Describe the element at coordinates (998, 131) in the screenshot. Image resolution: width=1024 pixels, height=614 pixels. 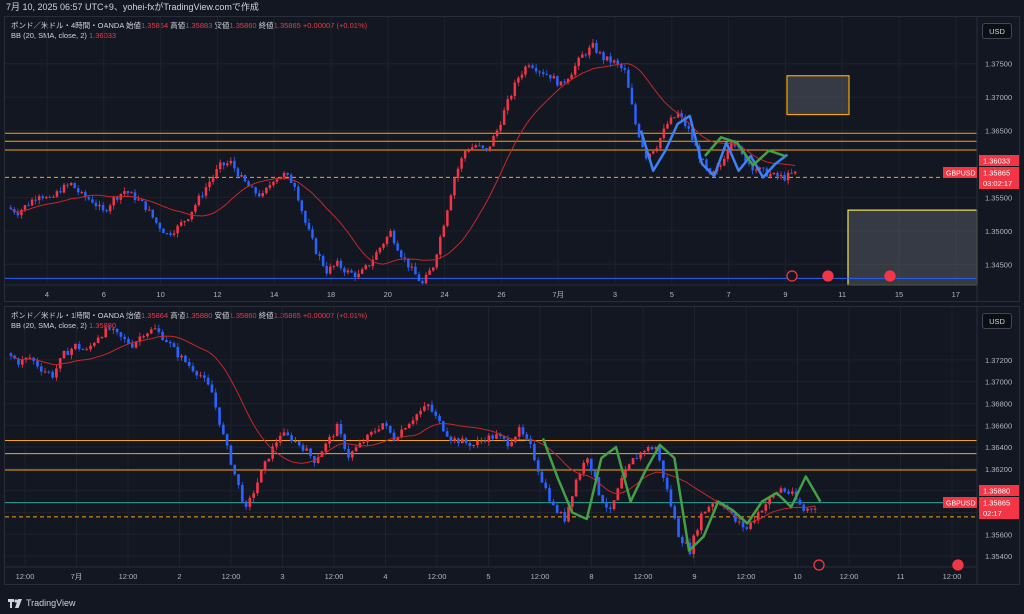
I see `price-axis-tick: 1.36500` at that location.